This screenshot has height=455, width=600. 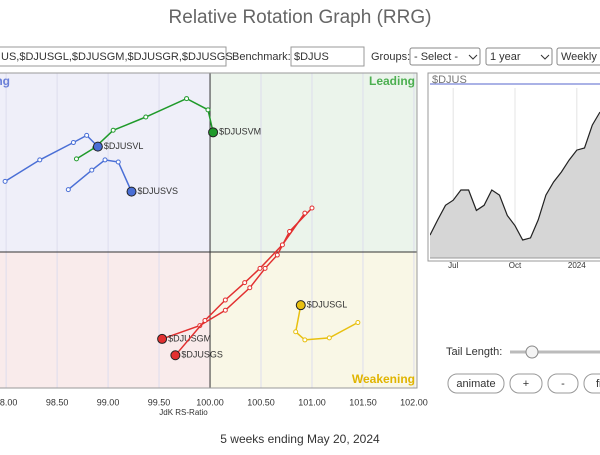 What do you see at coordinates (8, 402) in the screenshot?
I see `x-tick-label: 98.00` at bounding box center [8, 402].